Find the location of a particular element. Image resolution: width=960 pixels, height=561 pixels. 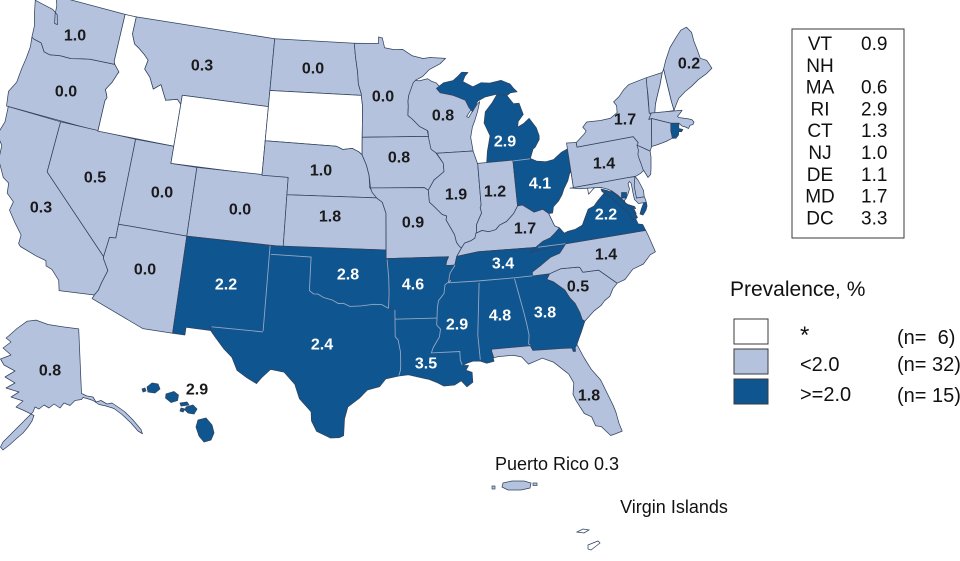

svg-text: 2.8 is located at coordinates (348, 275).